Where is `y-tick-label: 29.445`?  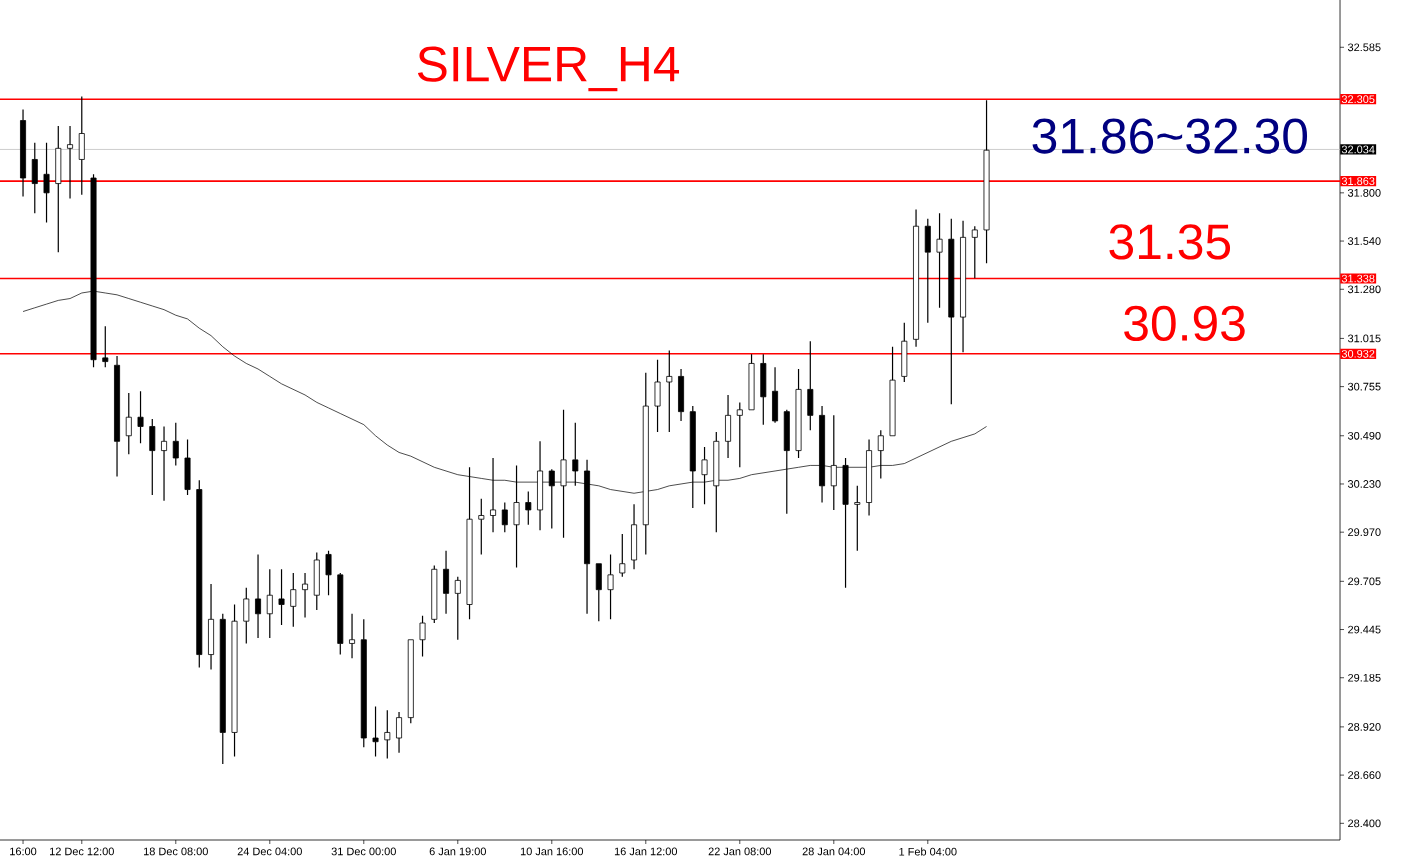 y-tick-label: 29.445 is located at coordinates (1364, 629).